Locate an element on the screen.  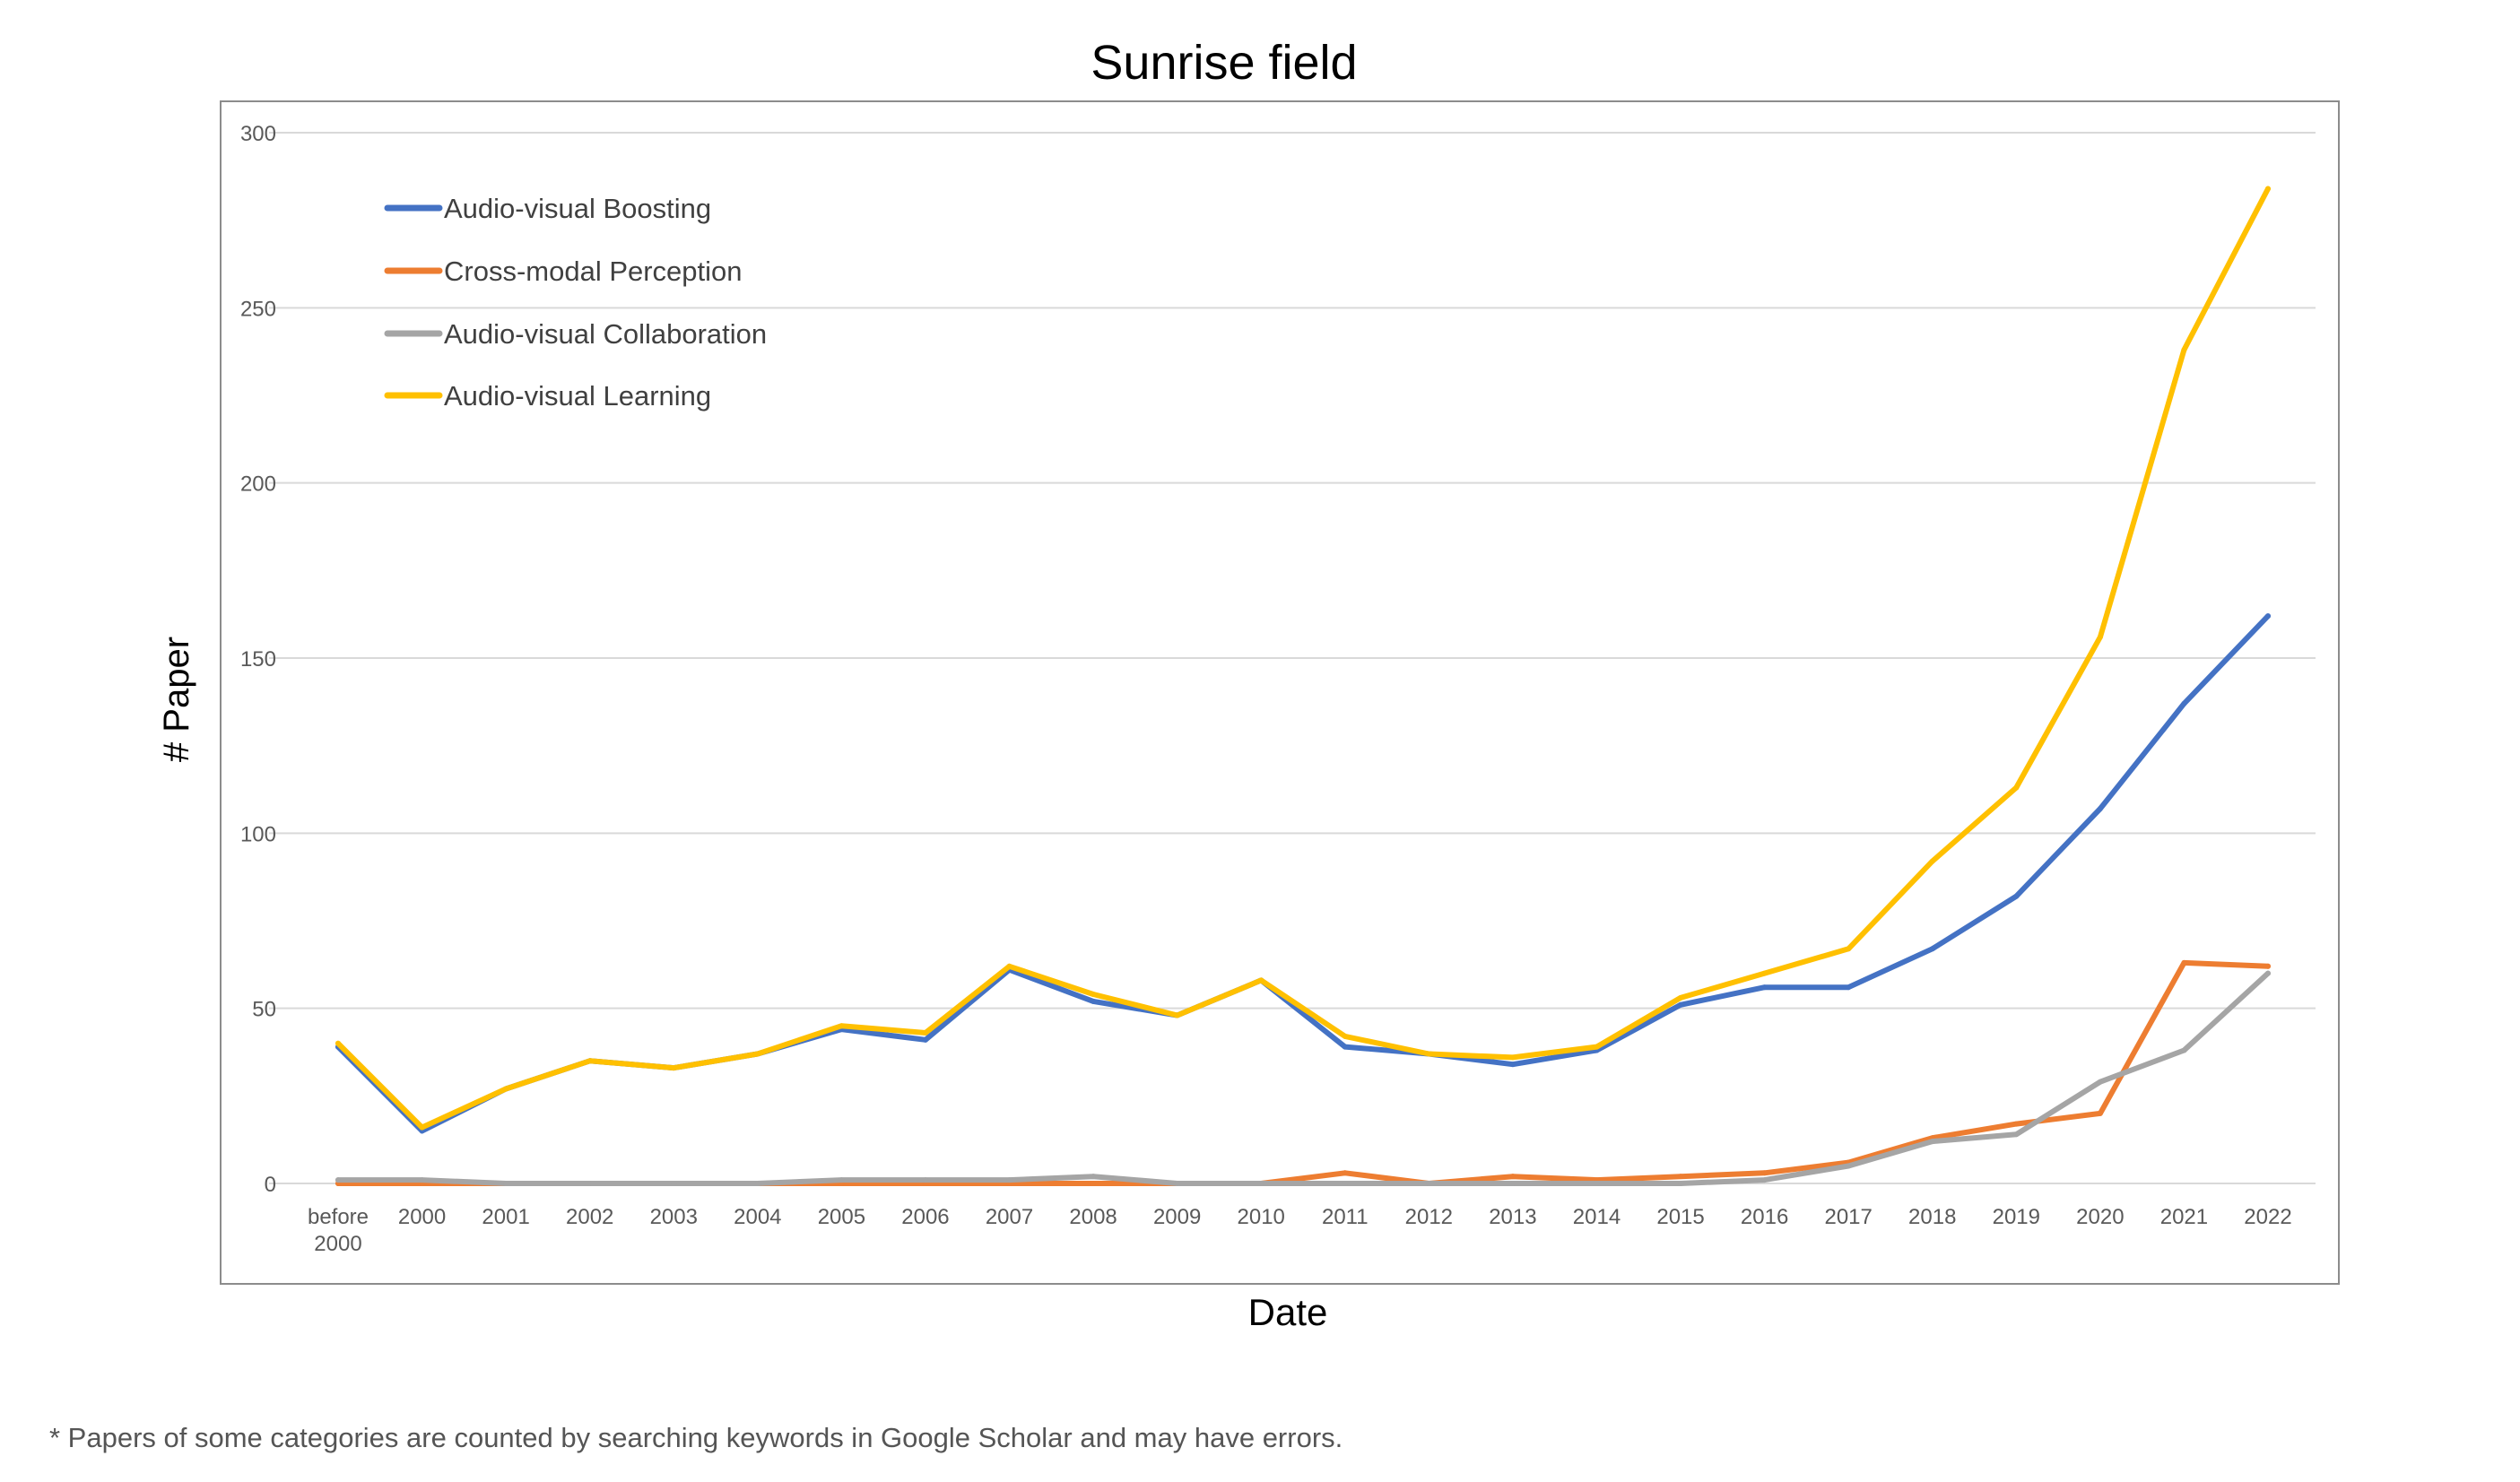
y-tick-label: 300 is located at coordinates (258, 134).